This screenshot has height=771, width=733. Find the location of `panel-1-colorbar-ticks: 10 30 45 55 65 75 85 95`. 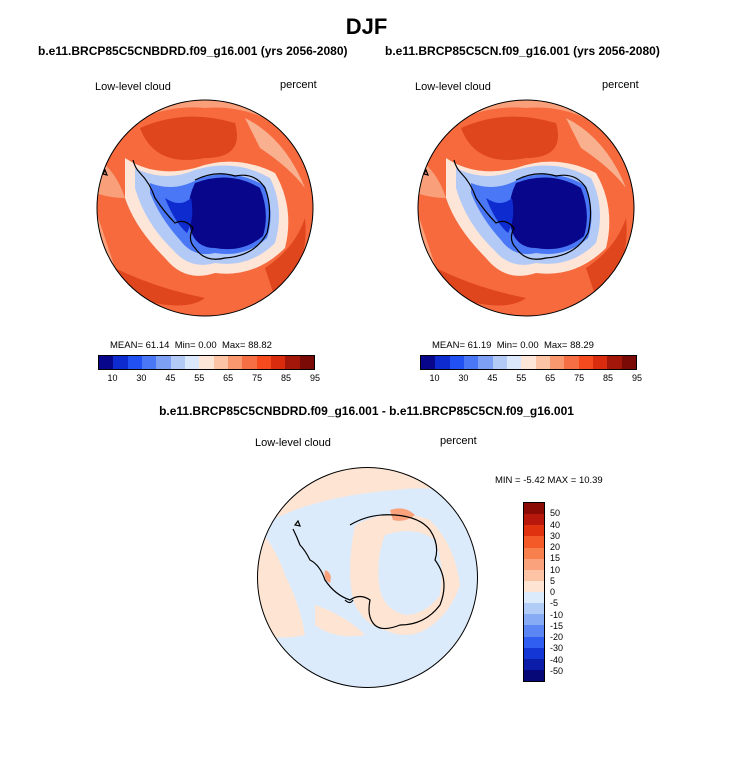

panel-1-colorbar-ticks: 10 30 45 55 65 75 85 95 is located at coordinates (209, 379).